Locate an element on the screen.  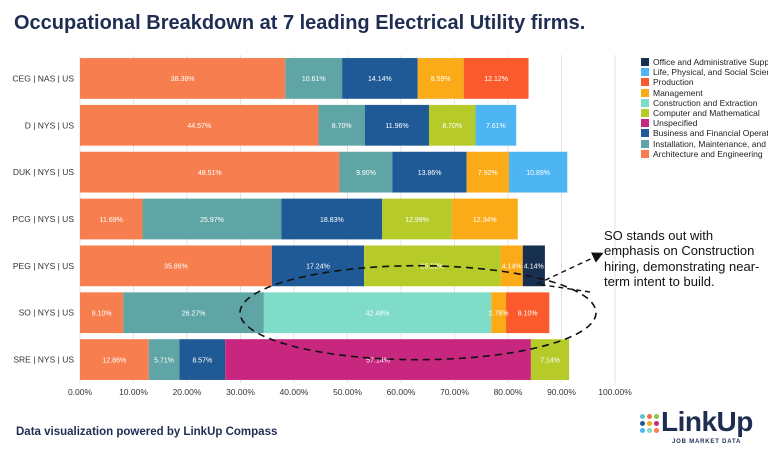
bar-data-label: 26.27% is located at coordinates (194, 314).